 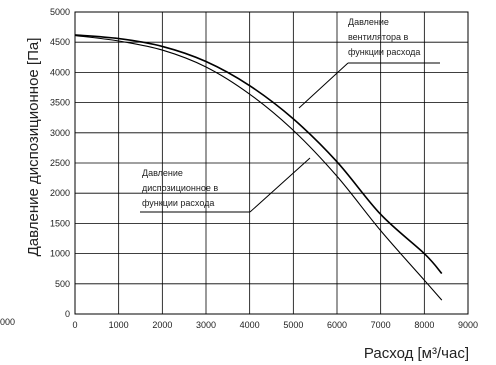 What do you see at coordinates (60, 42) in the screenshot?
I see `y-tick-label: 4500` at bounding box center [60, 42].